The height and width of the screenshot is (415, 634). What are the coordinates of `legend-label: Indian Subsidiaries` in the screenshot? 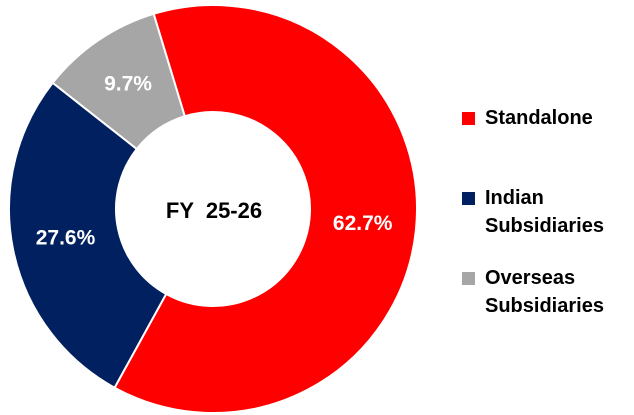 It's located at (544, 212).